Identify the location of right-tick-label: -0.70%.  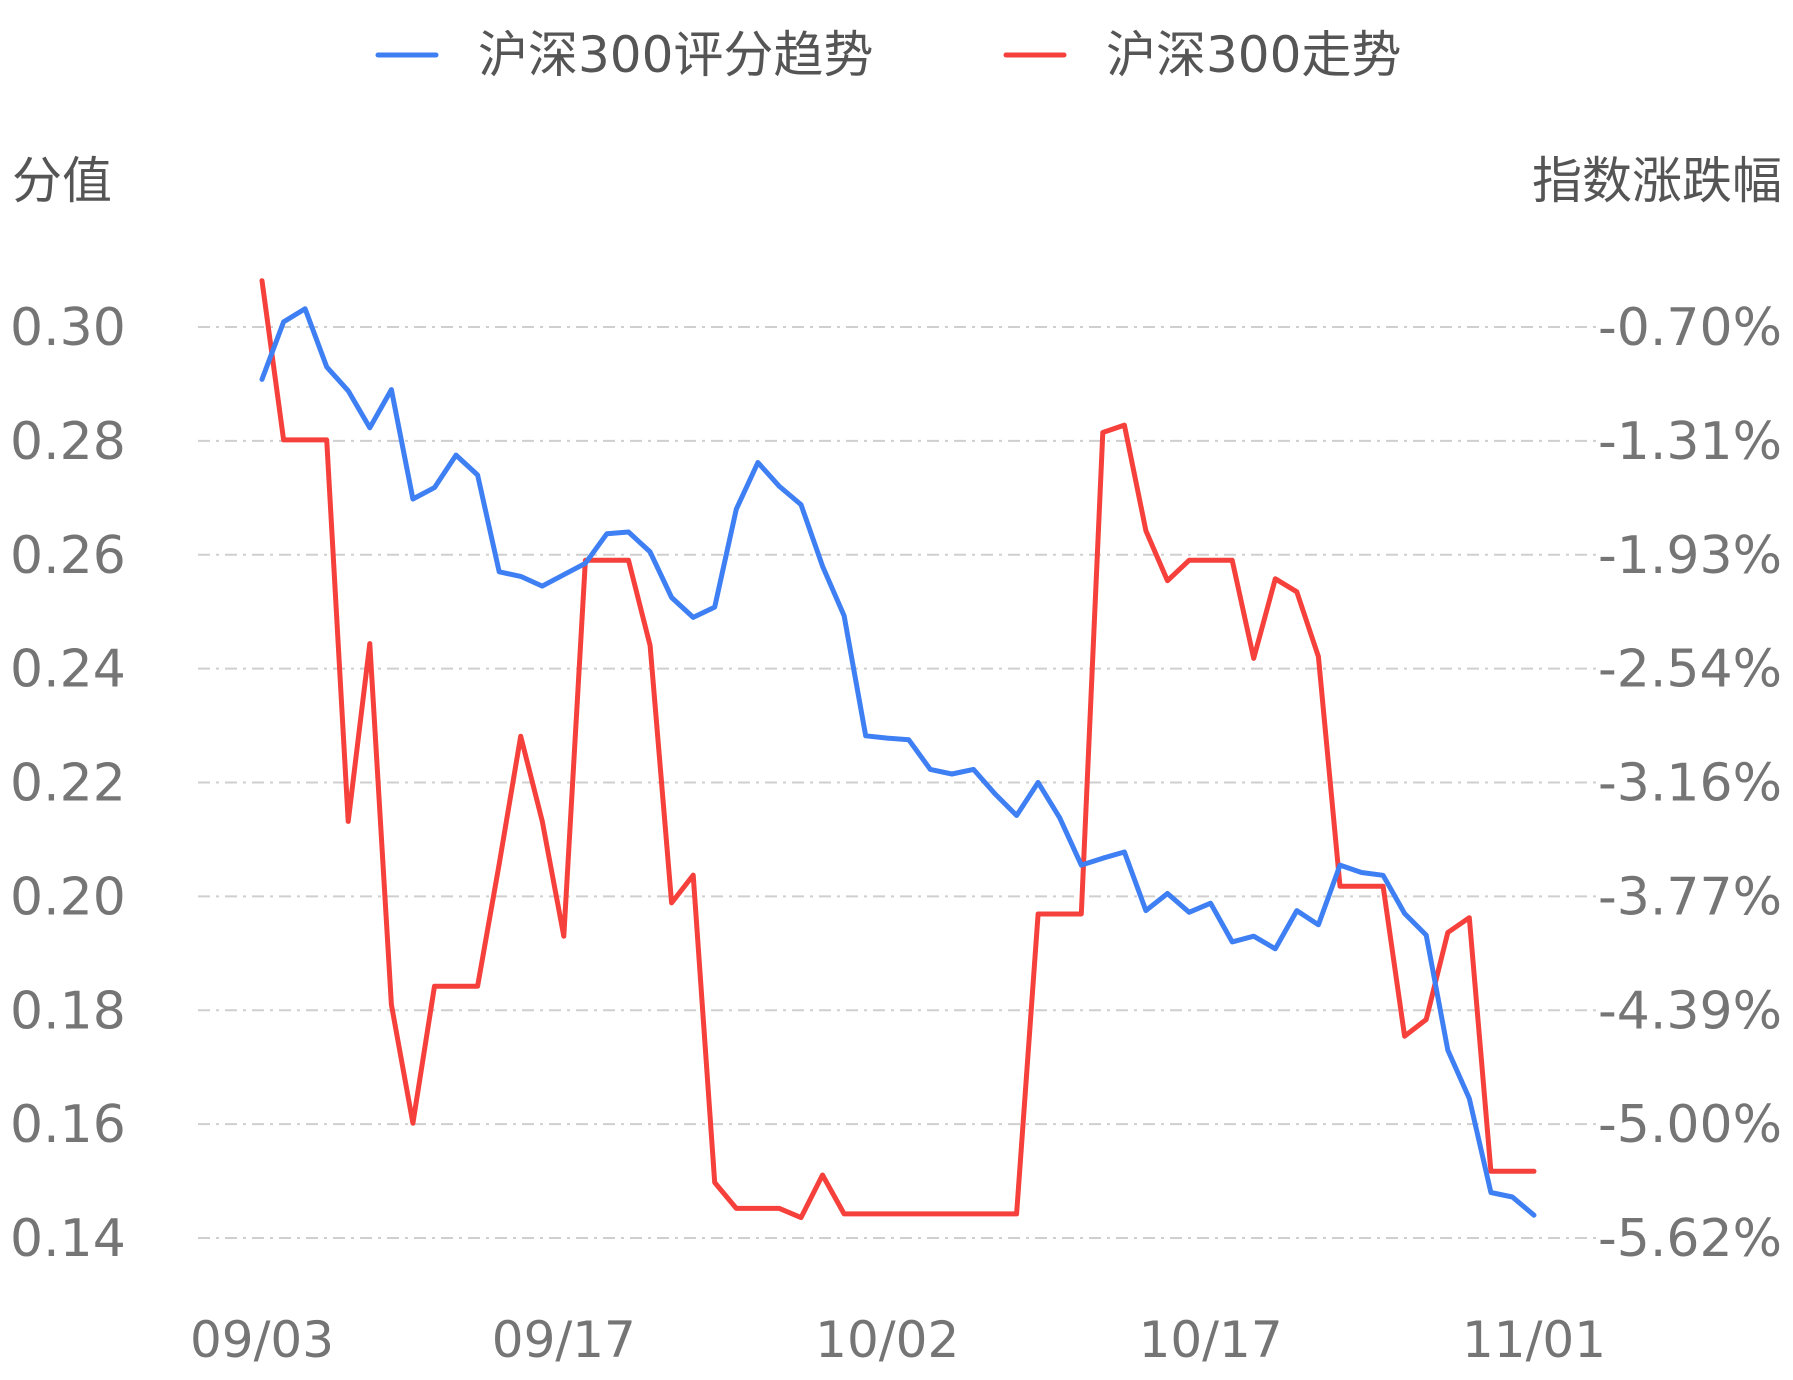
(1690, 328).